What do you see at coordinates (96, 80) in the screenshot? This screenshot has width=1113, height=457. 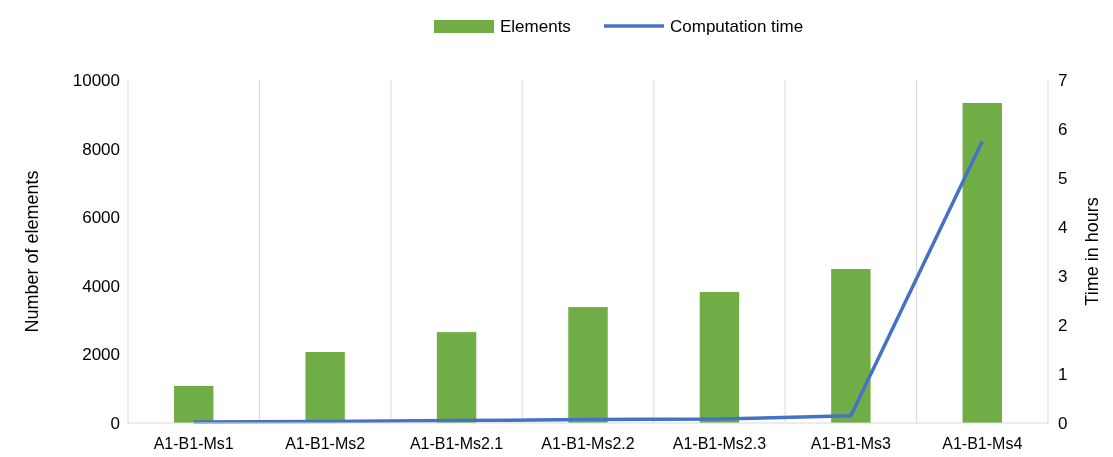 I see `y-tick-label: 10000` at bounding box center [96, 80].